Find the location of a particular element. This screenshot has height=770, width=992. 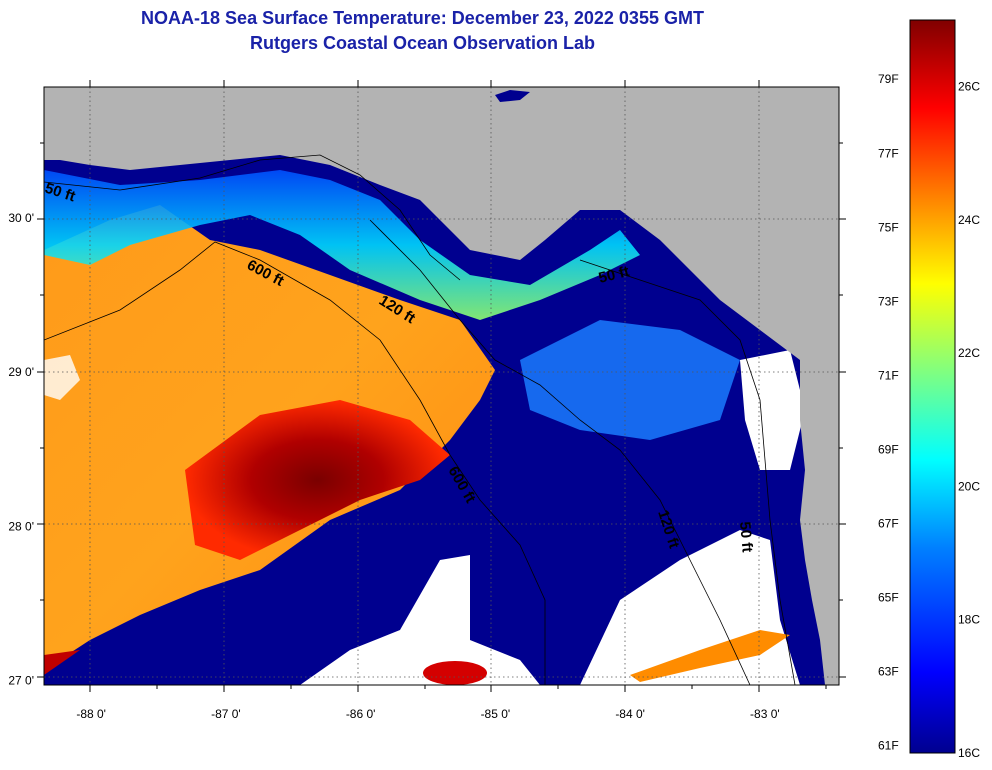

colorbar-fahrenheit-label: 77F is located at coordinates (888, 153).